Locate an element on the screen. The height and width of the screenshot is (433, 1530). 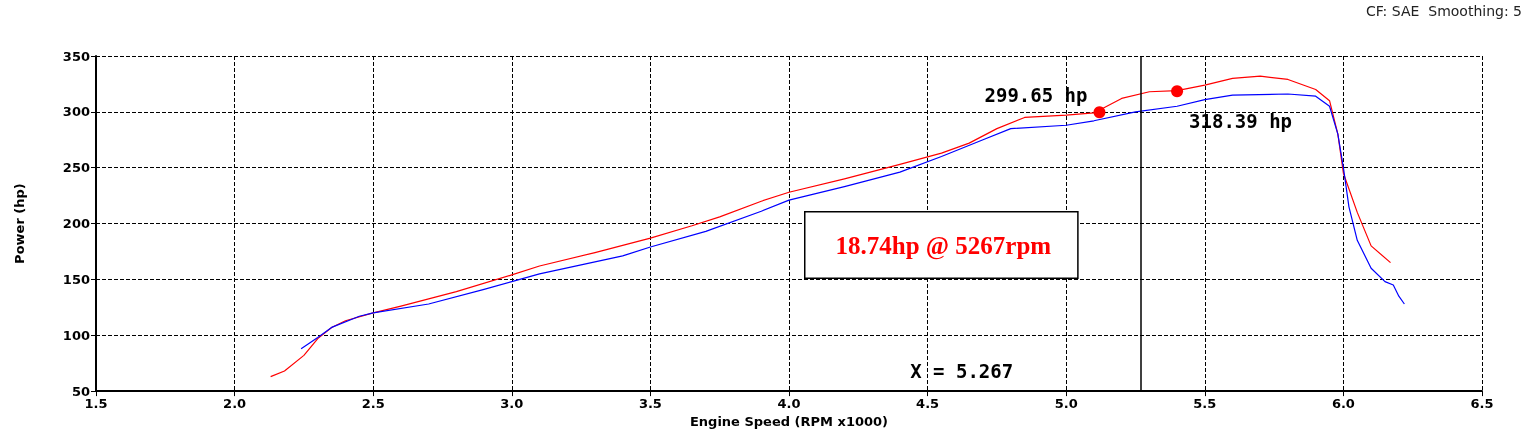
x-tick-label: 4.5 is located at coordinates (928, 404).